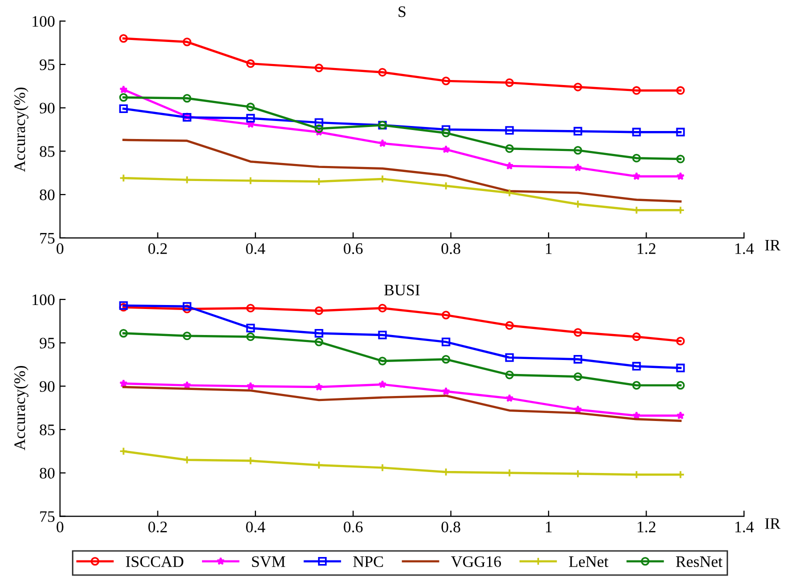  Describe the element at coordinates (476, 562) in the screenshot. I see `legend-label: VGG16` at that location.